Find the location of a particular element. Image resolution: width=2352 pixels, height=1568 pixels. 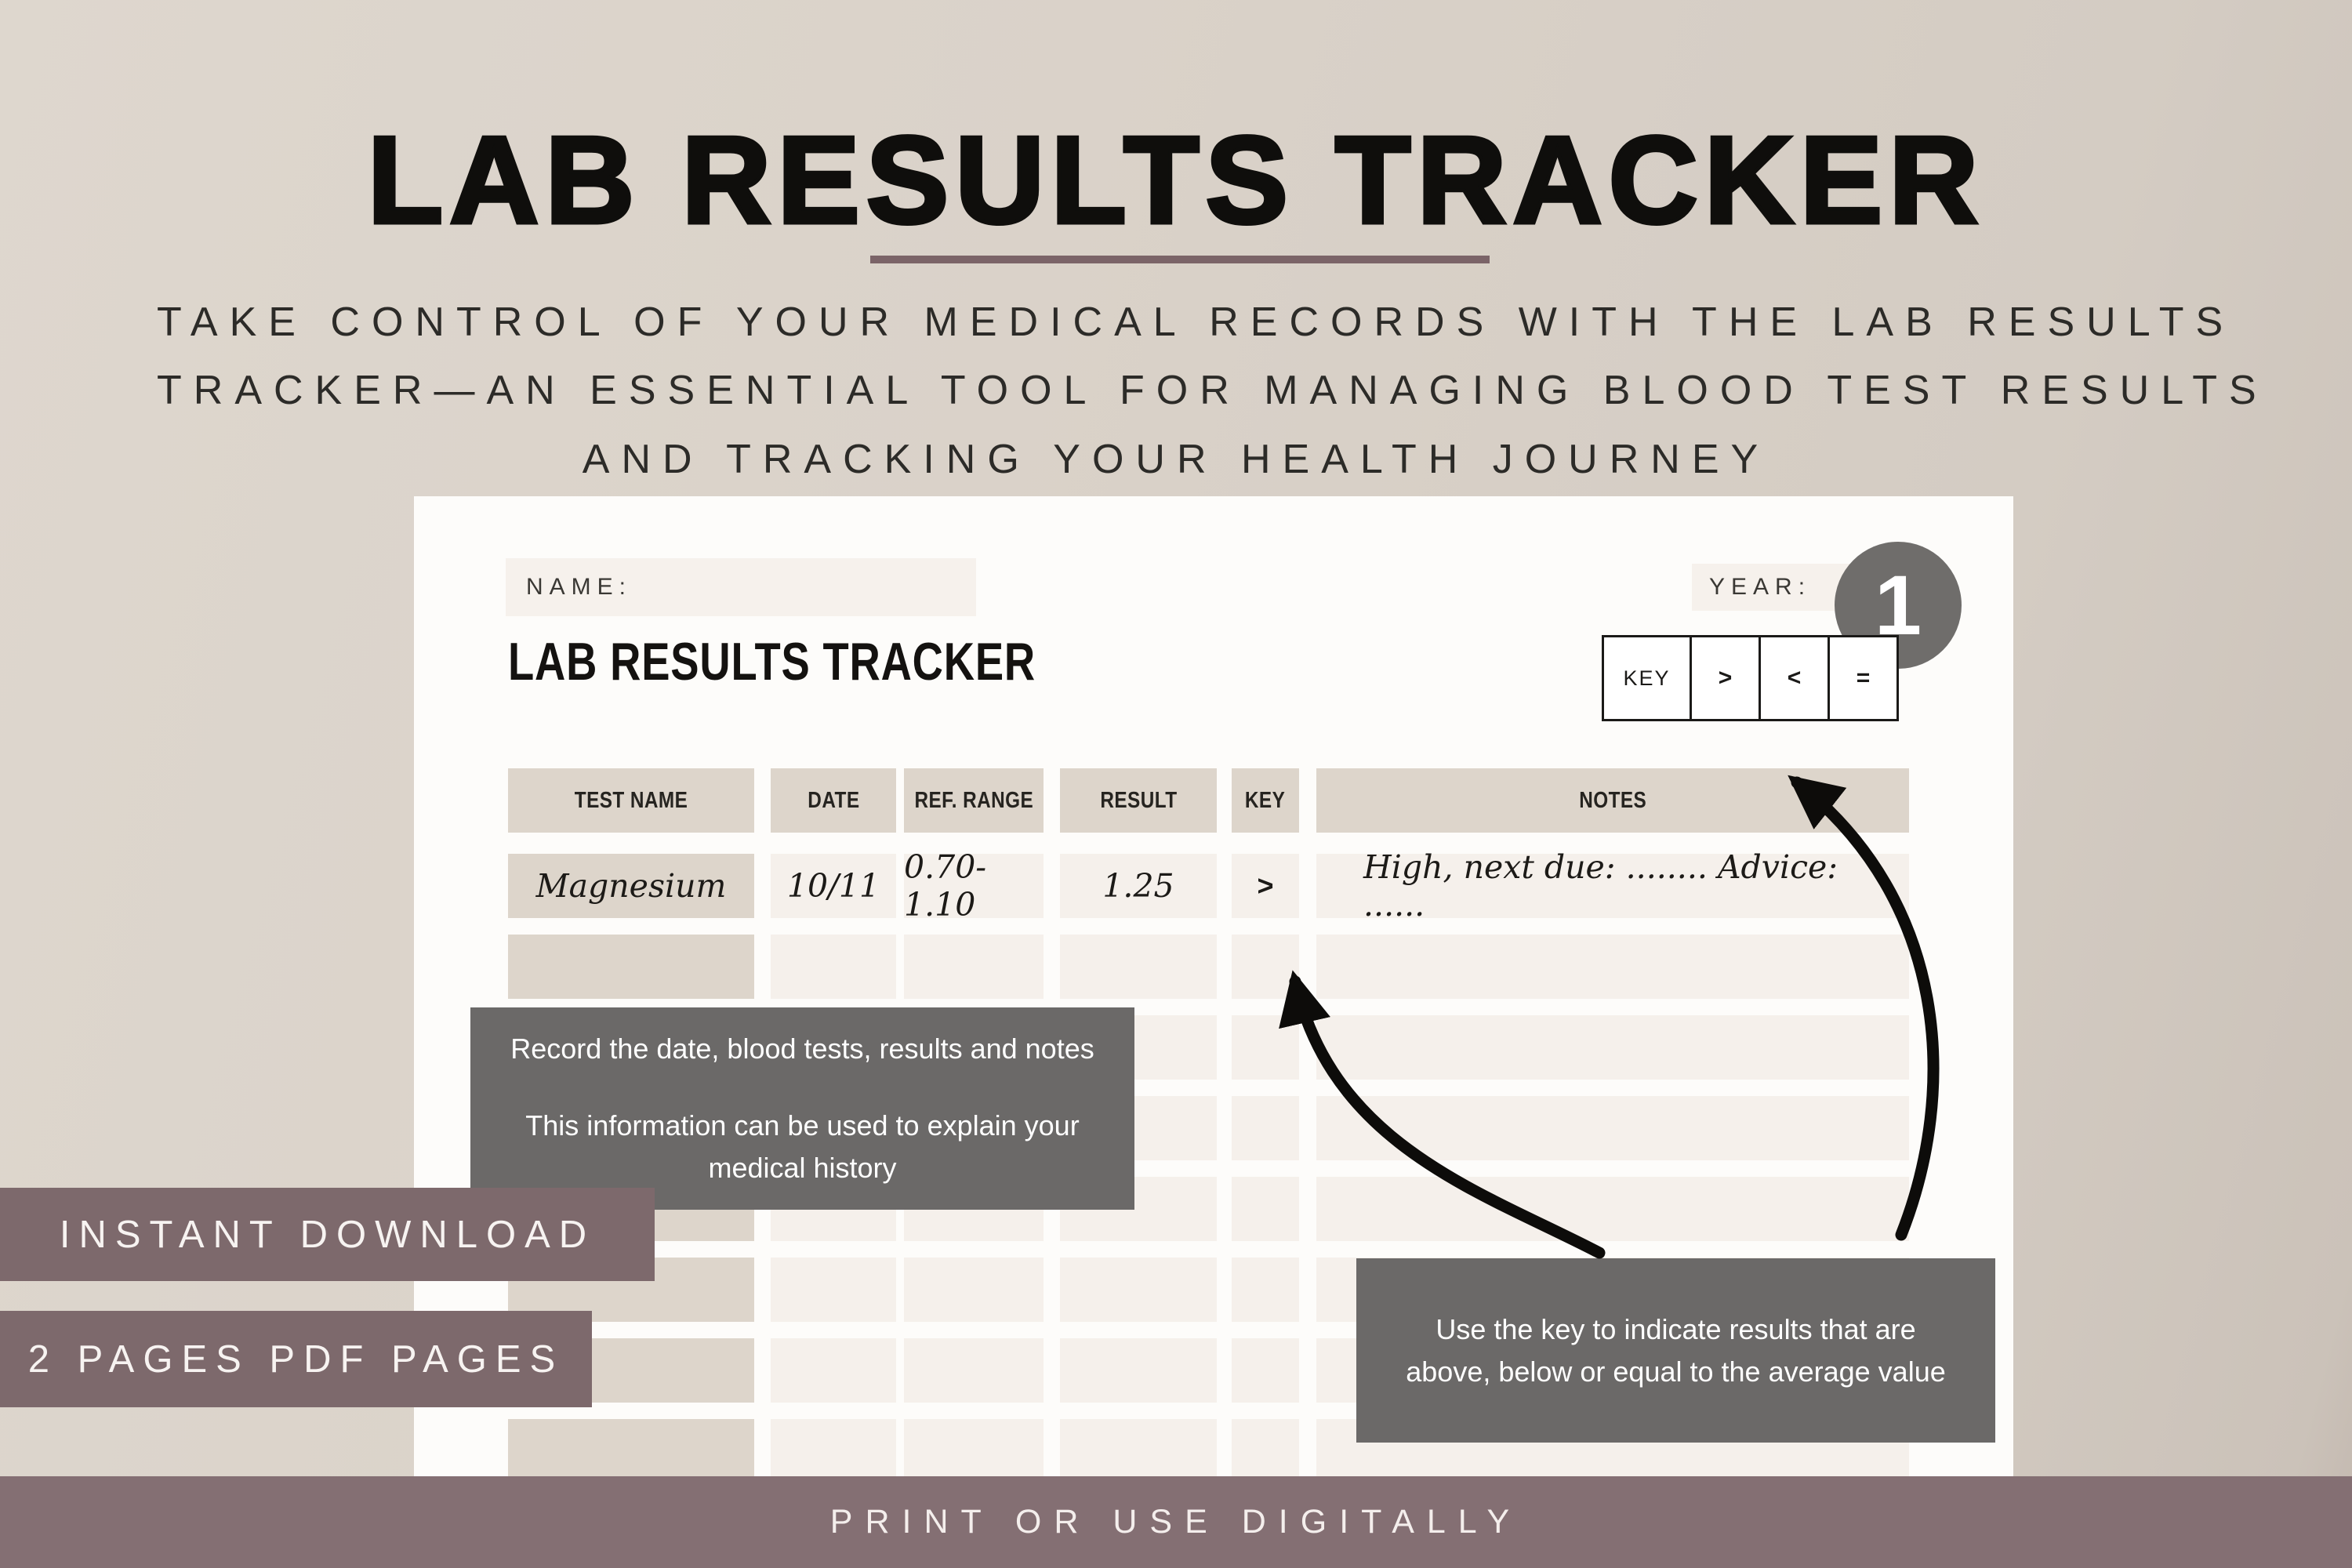

cell-date: 10/11 is located at coordinates (833, 886).